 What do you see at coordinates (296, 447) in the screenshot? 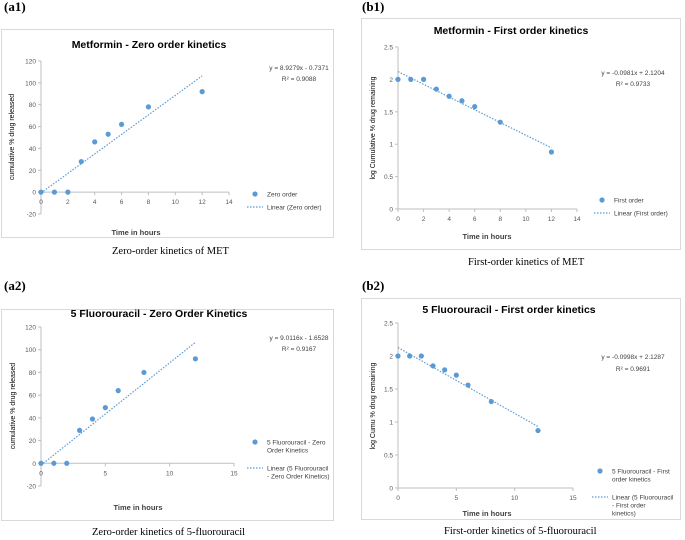
I see `legend-series-label: 5 Fluorouracil - Zero Order Kinetics` at bounding box center [296, 447].